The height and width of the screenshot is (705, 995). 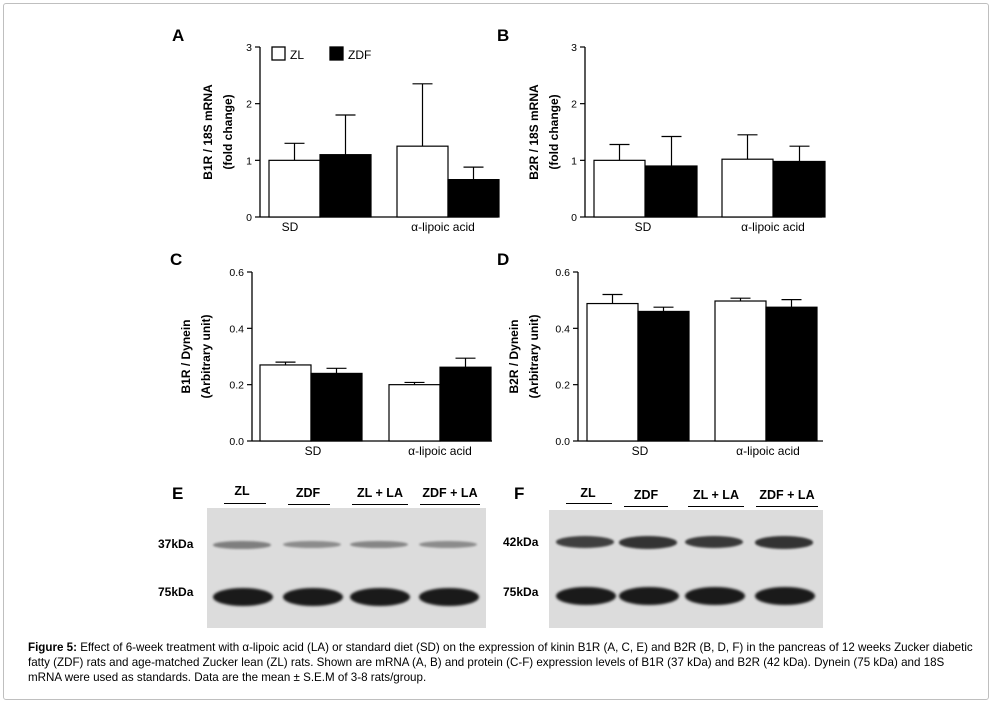 I want to click on legend-label-zl: ZL, so click(x=297, y=55).